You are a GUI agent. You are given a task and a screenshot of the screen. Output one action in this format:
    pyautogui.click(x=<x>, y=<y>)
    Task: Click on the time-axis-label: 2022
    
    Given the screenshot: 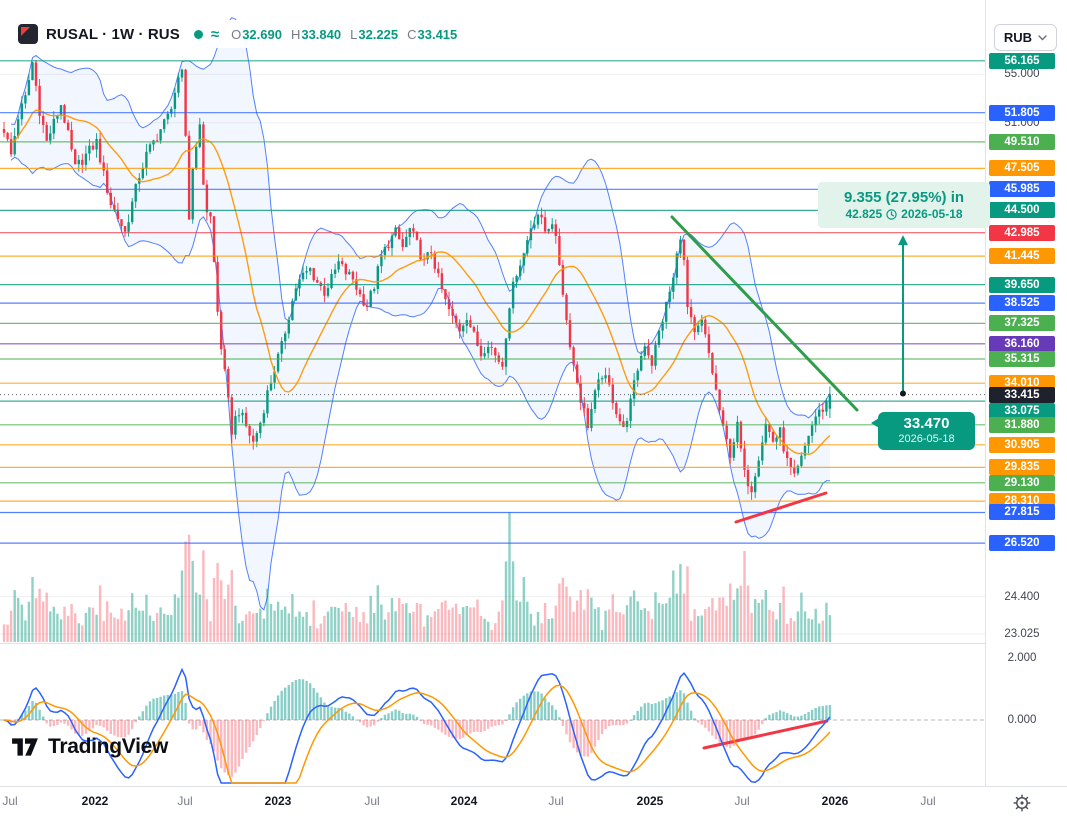 What is the action you would take?
    pyautogui.click(x=95, y=801)
    